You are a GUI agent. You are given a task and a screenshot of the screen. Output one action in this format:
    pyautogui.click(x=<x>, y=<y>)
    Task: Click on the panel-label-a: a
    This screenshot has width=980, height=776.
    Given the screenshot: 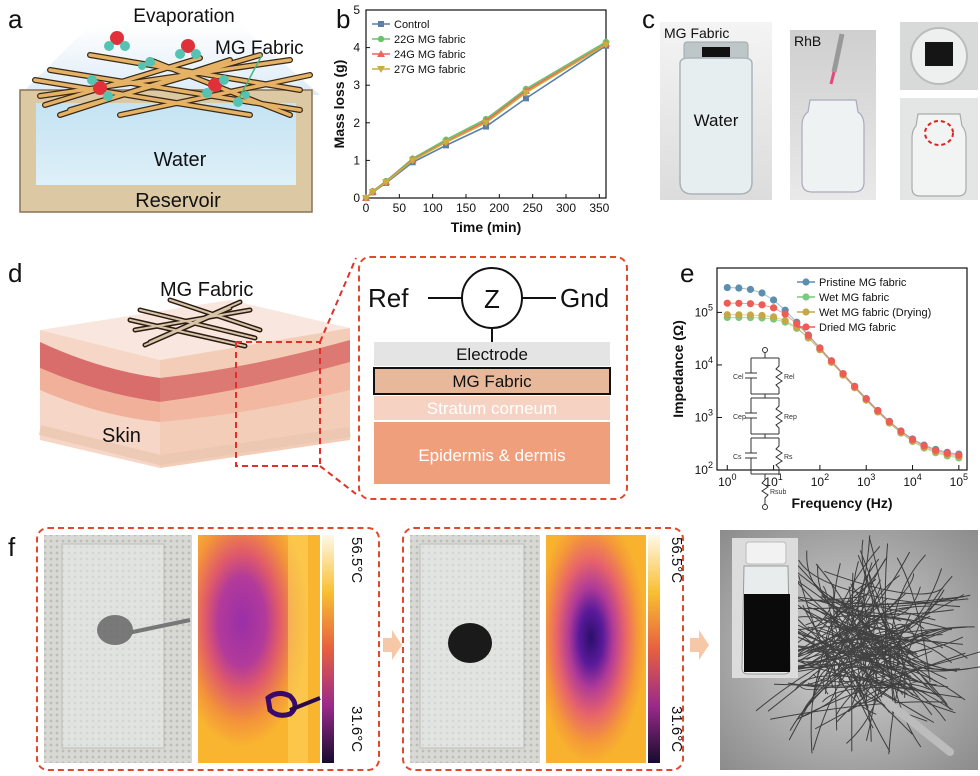 What is the action you would take?
    pyautogui.click(x=15, y=19)
    